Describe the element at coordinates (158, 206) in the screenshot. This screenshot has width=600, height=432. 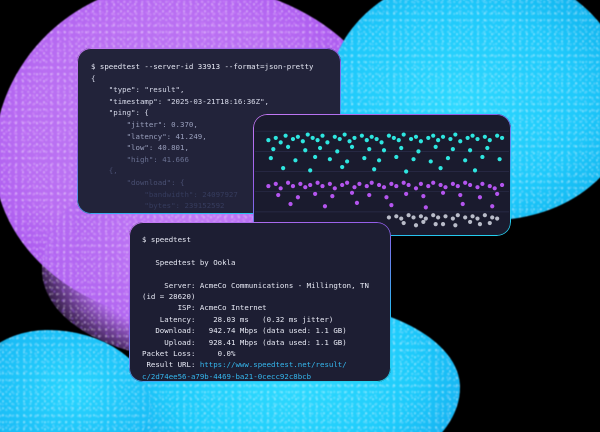
I see `json-line: "bytes": 239152592` at that location.